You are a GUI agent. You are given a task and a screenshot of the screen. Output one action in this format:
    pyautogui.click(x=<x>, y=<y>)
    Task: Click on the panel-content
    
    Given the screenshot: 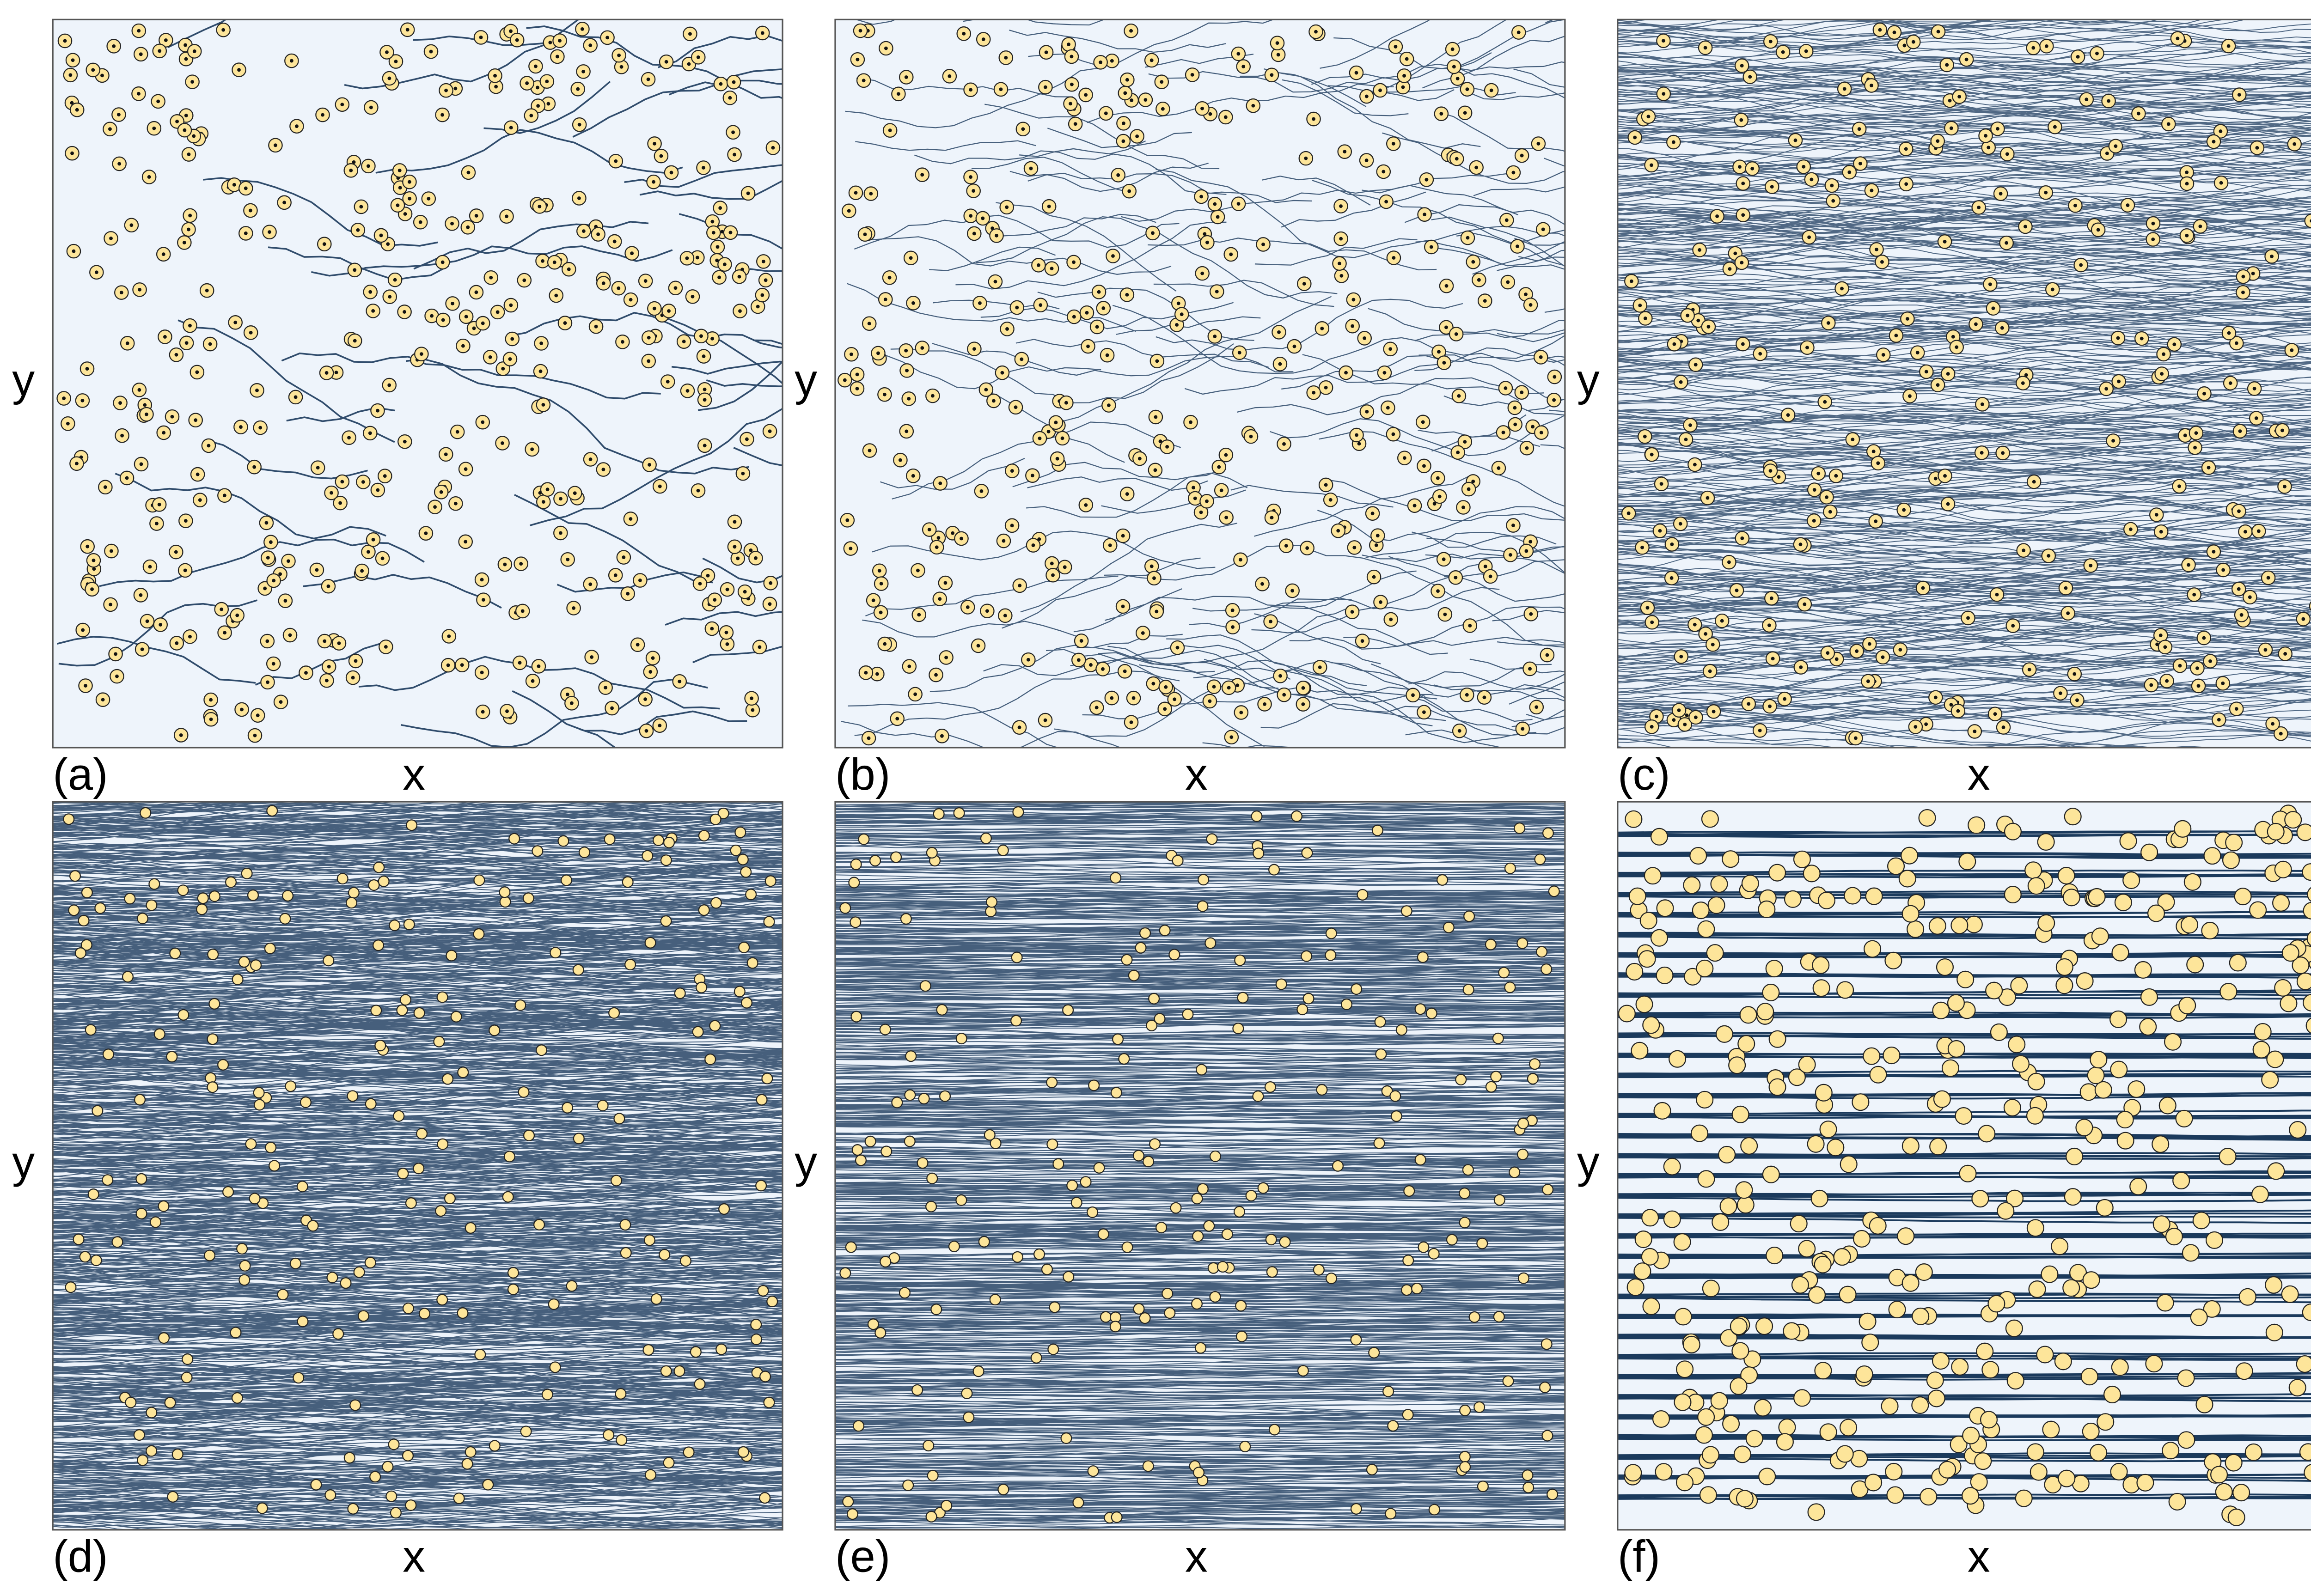 What is the action you would take?
    pyautogui.click(x=1964, y=383)
    